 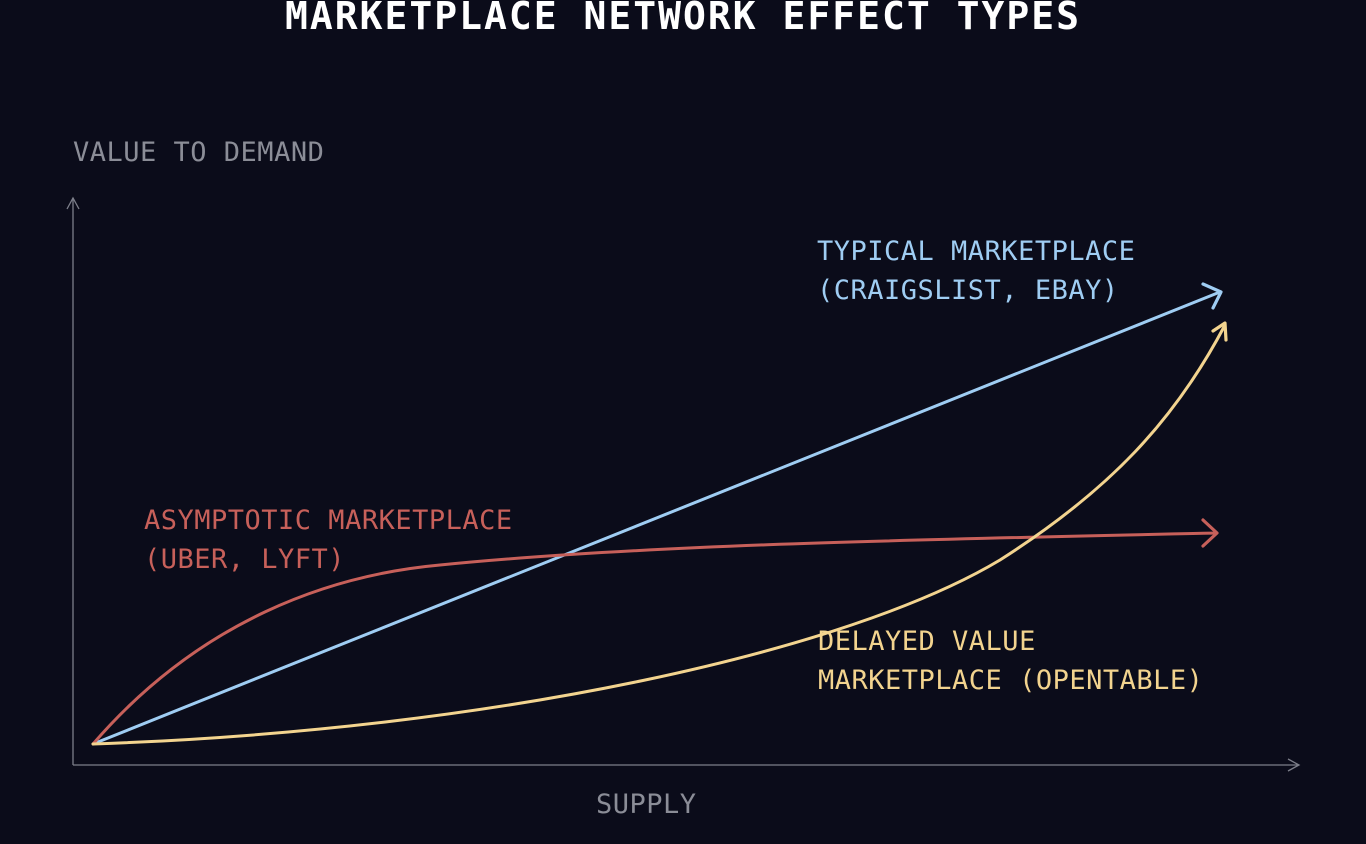 I want to click on x-axis-arrowhead, so click(x=1294, y=765).